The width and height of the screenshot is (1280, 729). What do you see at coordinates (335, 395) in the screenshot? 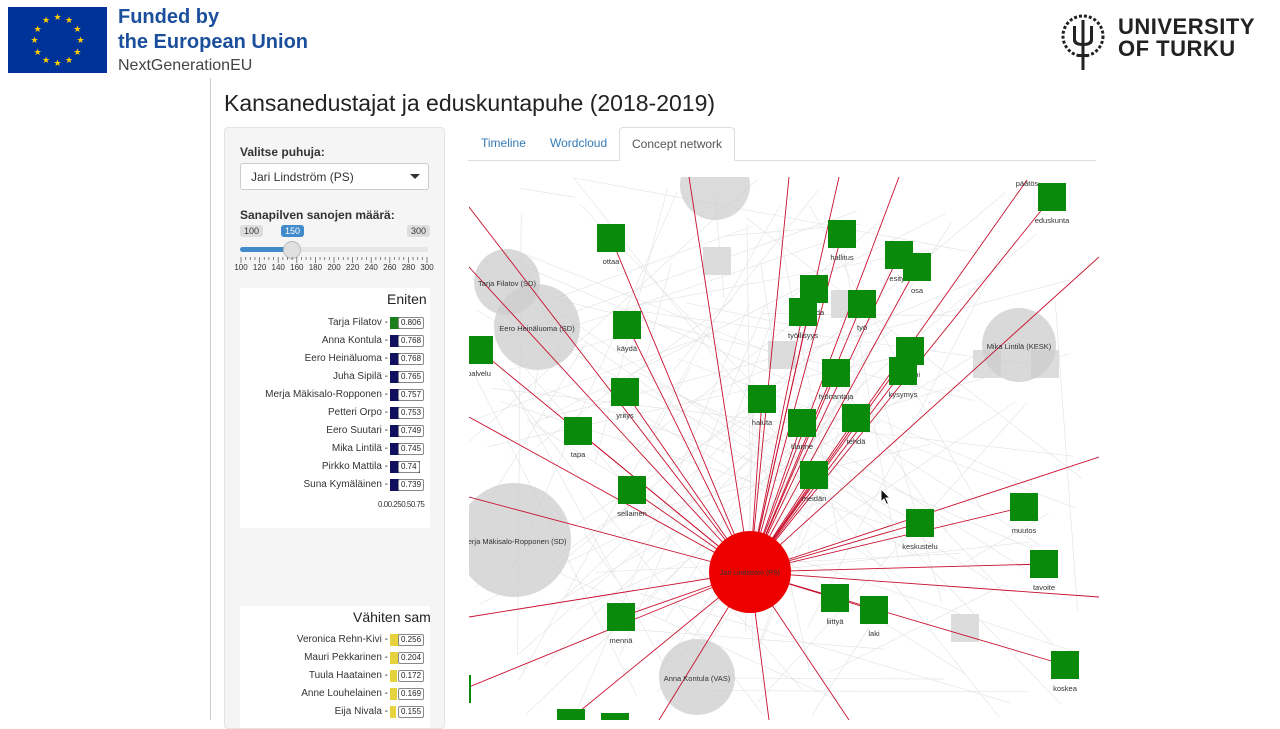
I see `similarity-row: Merja Mäkisalo-Ropponen - 0.757` at bounding box center [335, 395].